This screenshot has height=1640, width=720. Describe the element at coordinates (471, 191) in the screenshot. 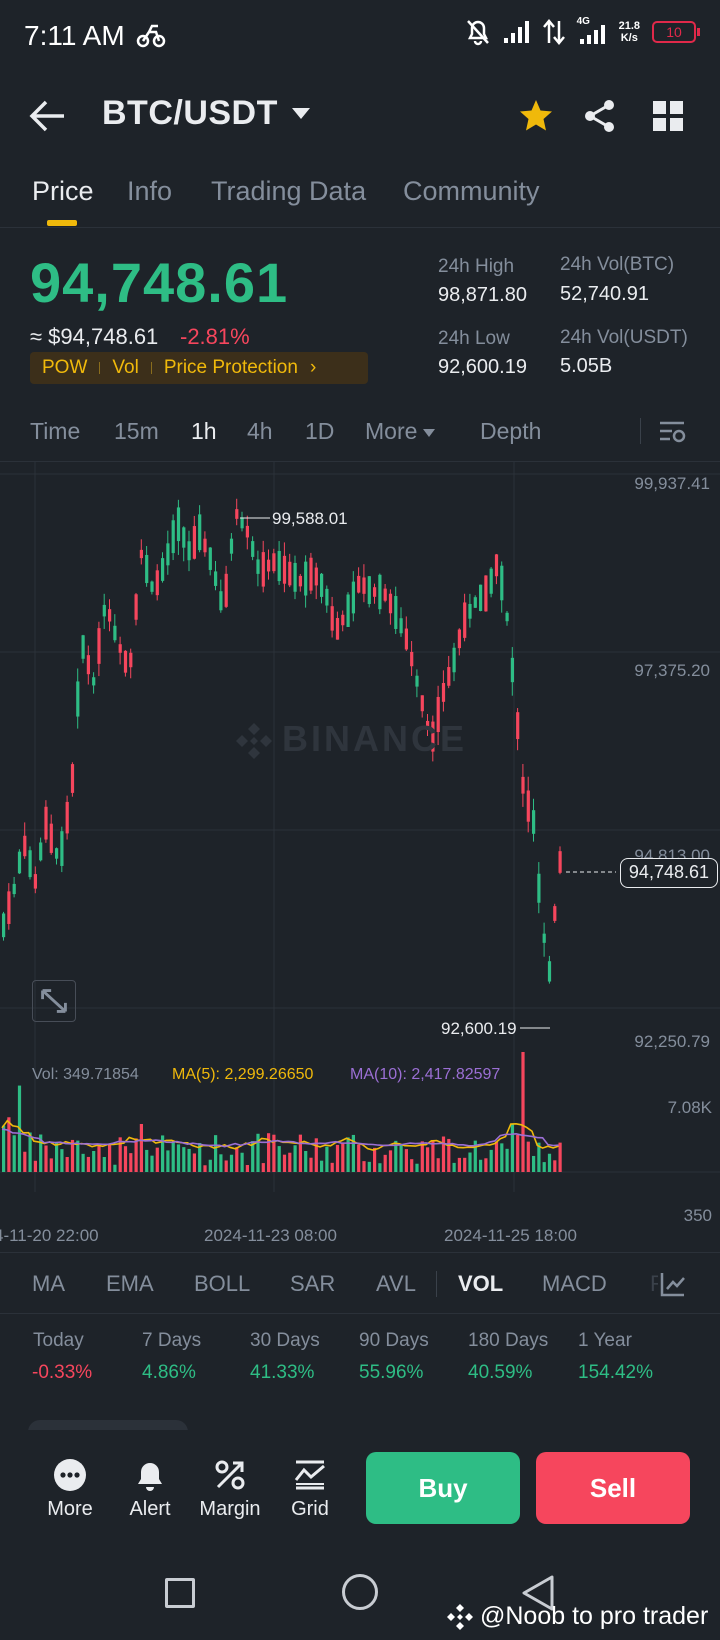

I see `tab-community: Community` at that location.